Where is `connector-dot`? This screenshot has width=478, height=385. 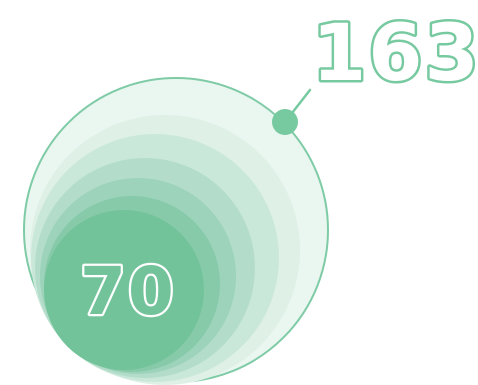 connector-dot is located at coordinates (285, 122).